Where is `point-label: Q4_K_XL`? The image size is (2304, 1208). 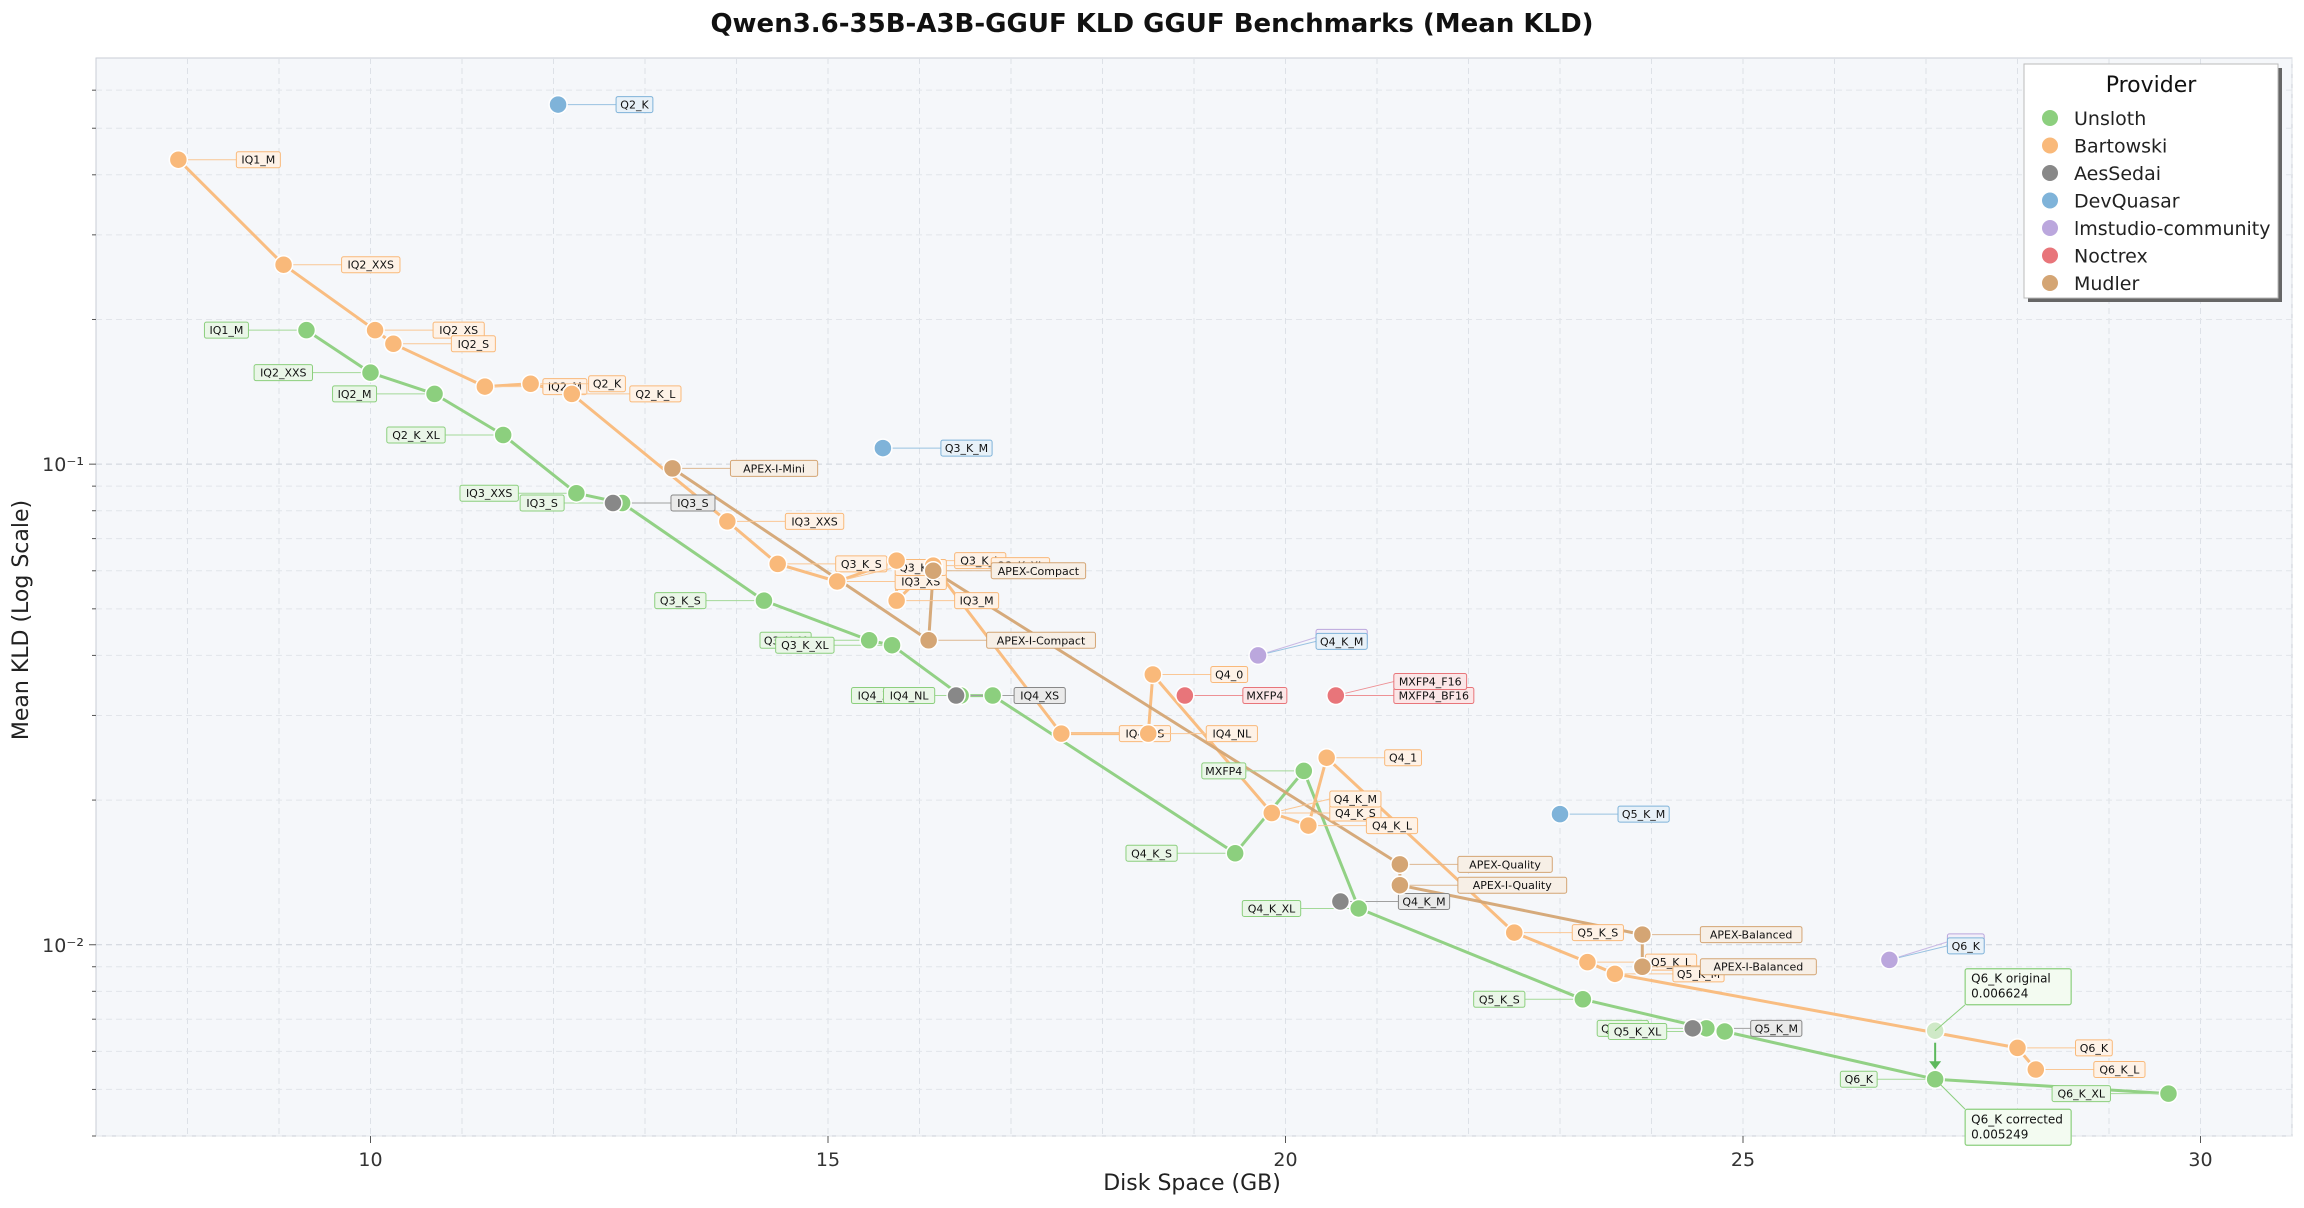 point-label: Q4_K_XL is located at coordinates (1271, 908).